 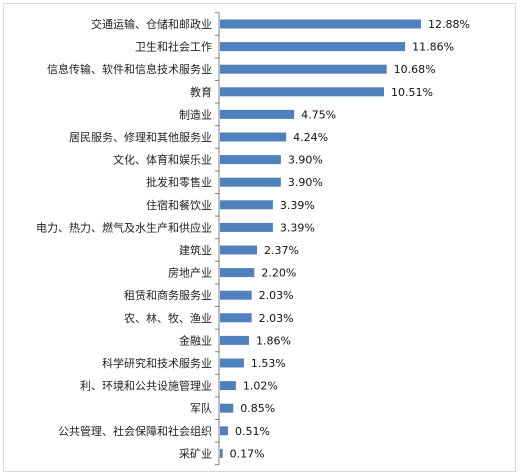 What do you see at coordinates (129, 69) in the screenshot?
I see `category-label: 信息传输、软件和信息技术服务业` at bounding box center [129, 69].